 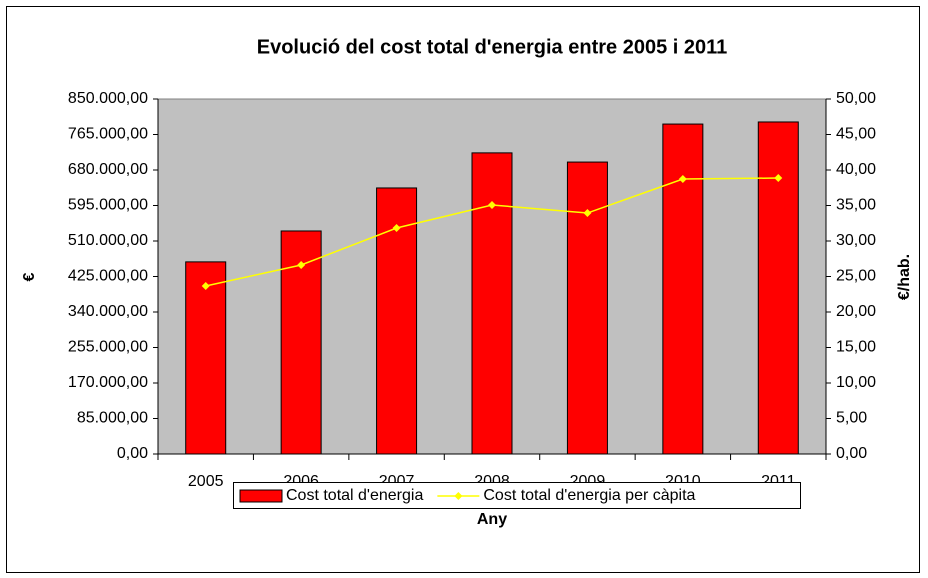 I want to click on y-tick-label: 680.000,00, so click(x=108, y=169).